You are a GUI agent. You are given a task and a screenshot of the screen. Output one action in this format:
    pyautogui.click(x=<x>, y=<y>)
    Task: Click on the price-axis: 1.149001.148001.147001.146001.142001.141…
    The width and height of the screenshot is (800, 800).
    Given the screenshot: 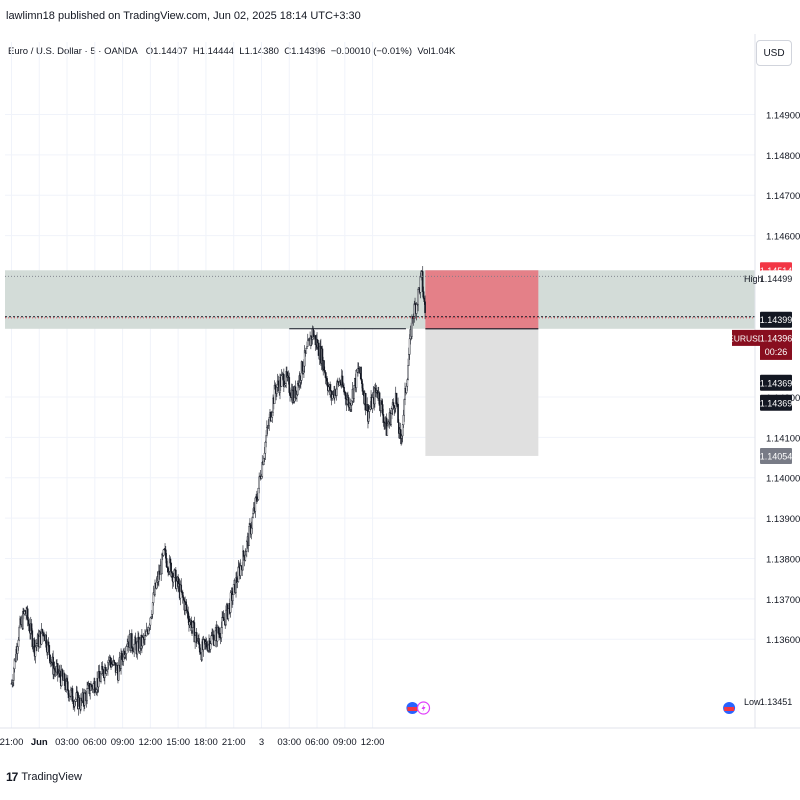 What is the action you would take?
    pyautogui.click(x=777, y=381)
    